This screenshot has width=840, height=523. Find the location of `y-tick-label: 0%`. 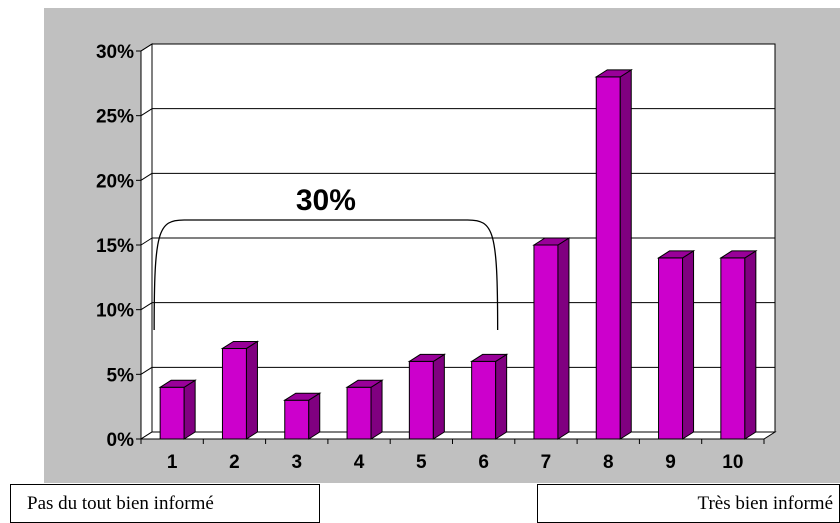

y-tick-label: 0% is located at coordinates (121, 440).